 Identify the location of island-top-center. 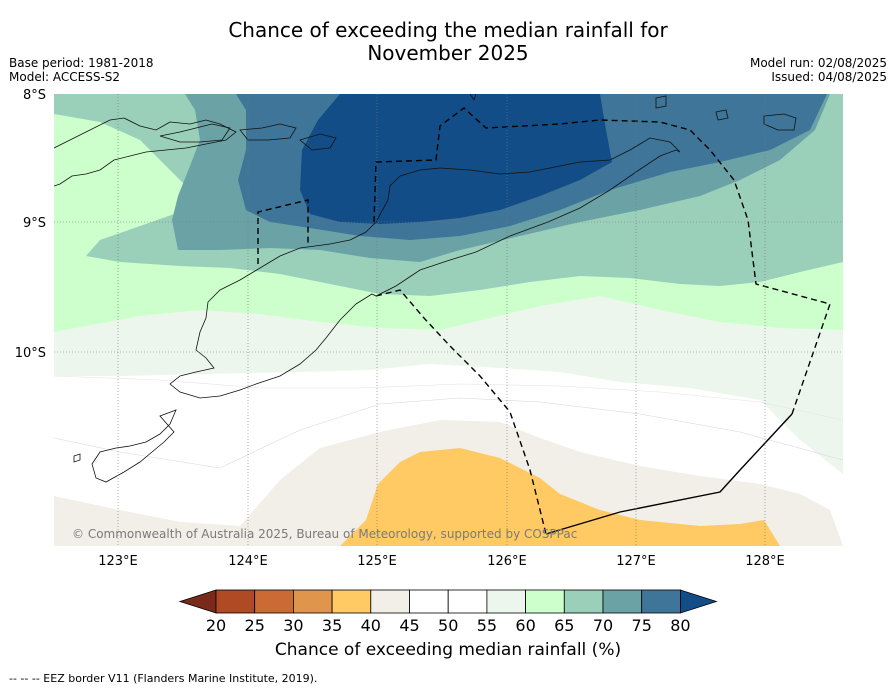
(473, 97).